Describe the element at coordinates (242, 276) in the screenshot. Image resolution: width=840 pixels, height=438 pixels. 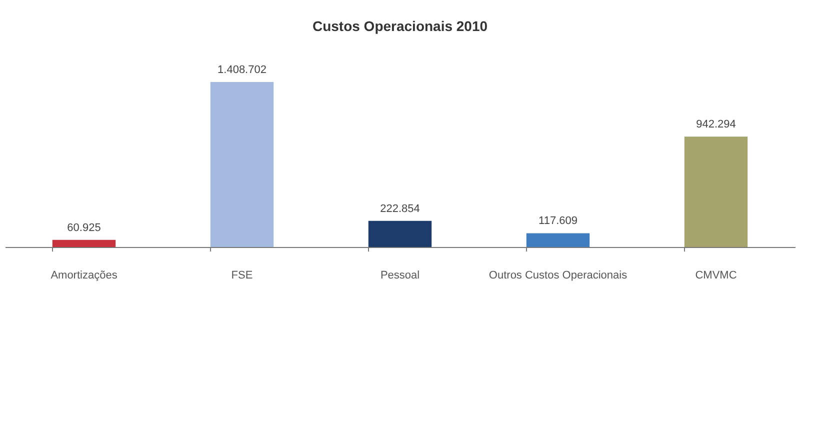
I see `x-tick-label: FSE` at that location.